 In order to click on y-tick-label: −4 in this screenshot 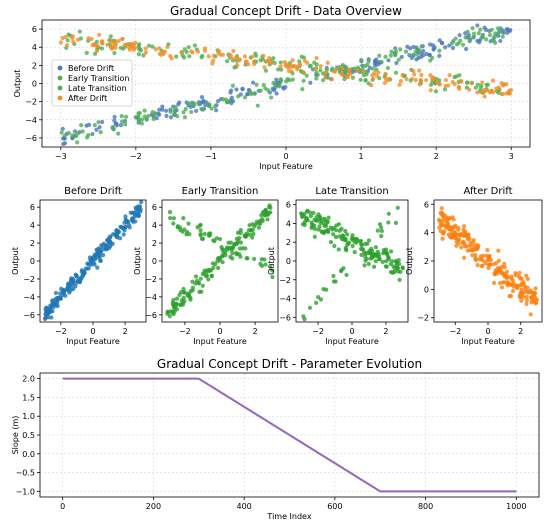, I will do `click(29, 297)`.